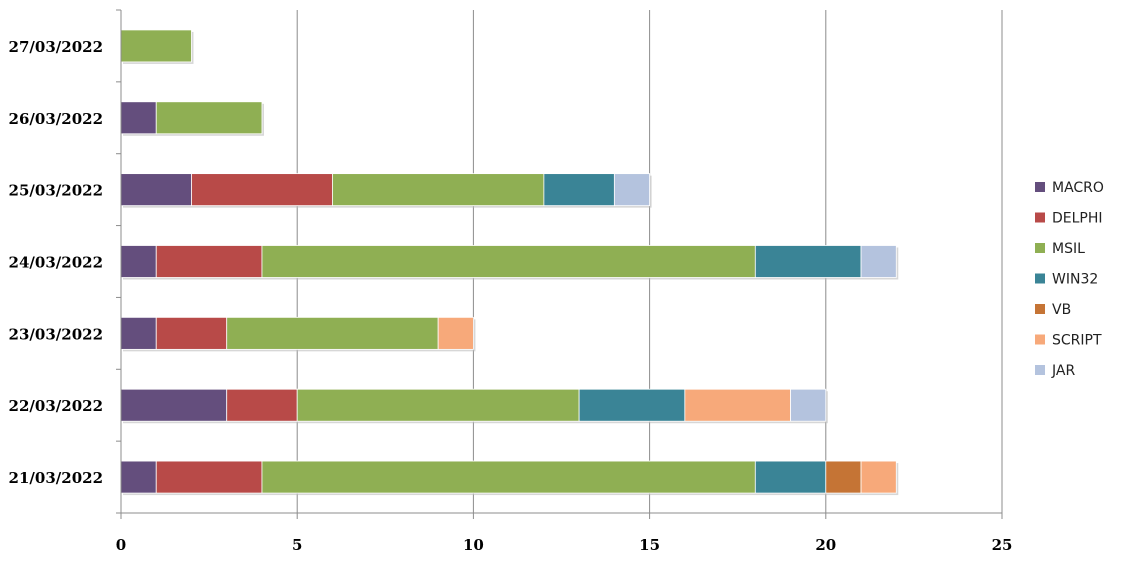 Image resolution: width=1123 pixels, height=561 pixels. Describe the element at coordinates (56, 478) in the screenshot. I see `category-label: 21/03/2022` at that location.